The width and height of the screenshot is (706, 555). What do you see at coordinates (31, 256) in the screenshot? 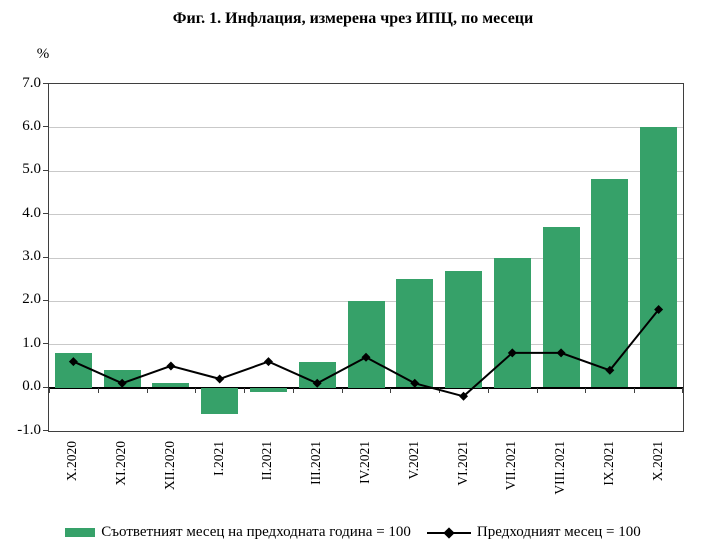
I see `y-tick-label: 3.0` at bounding box center [31, 256].